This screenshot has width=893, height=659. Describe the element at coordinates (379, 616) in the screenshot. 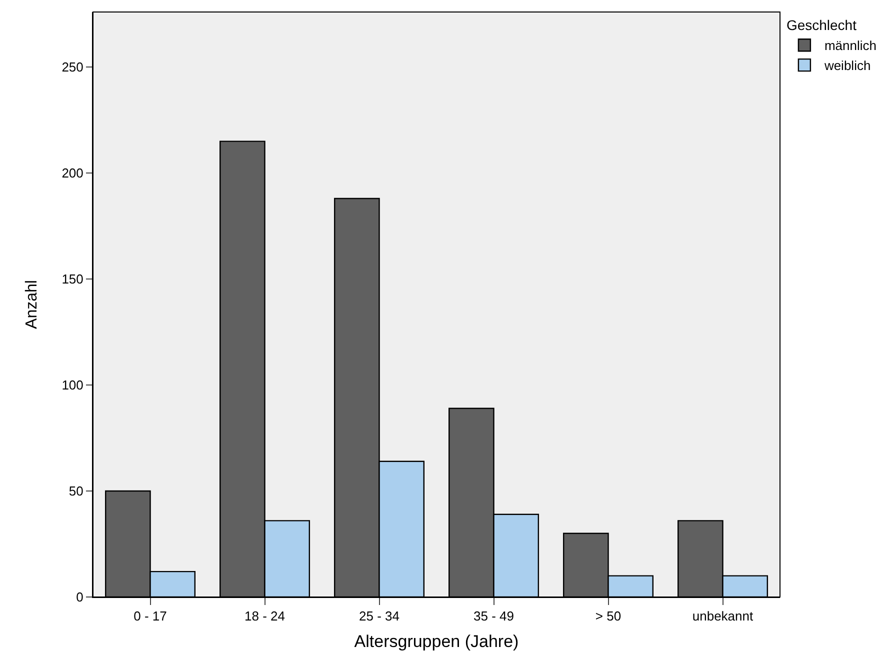

I see `x-tick-label: 25 - 34` at that location.